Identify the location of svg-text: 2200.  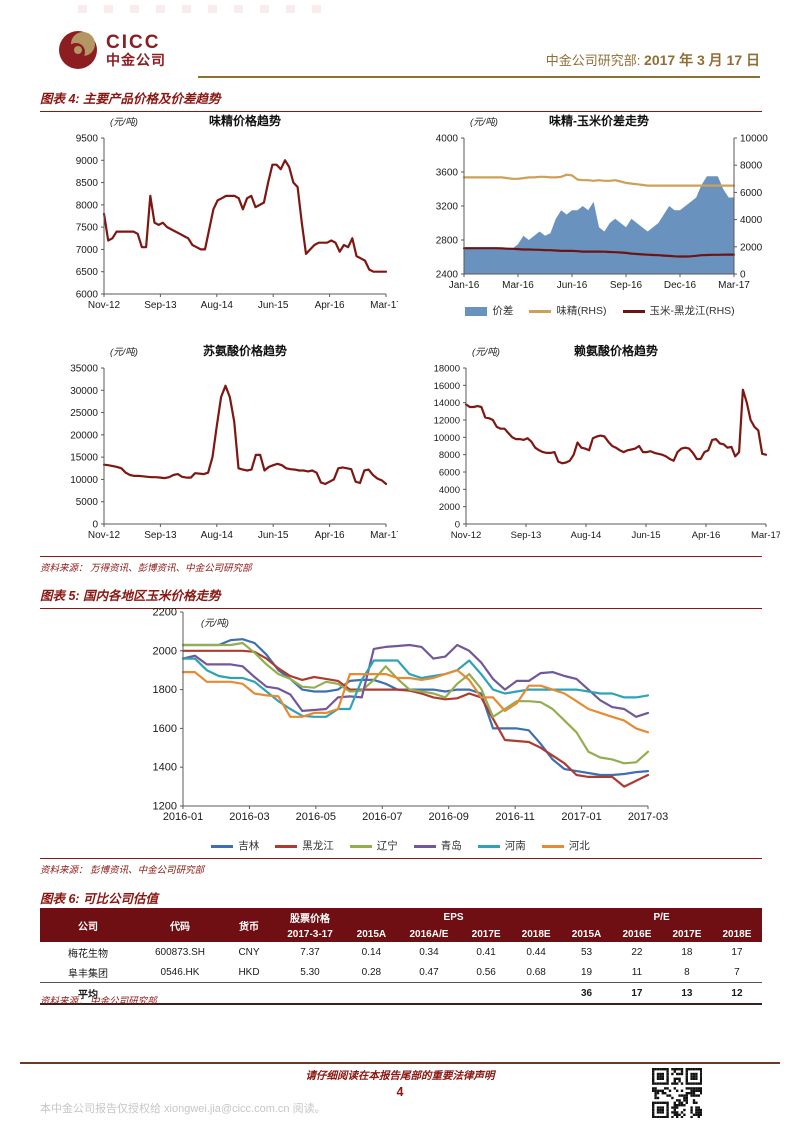
(165, 613).